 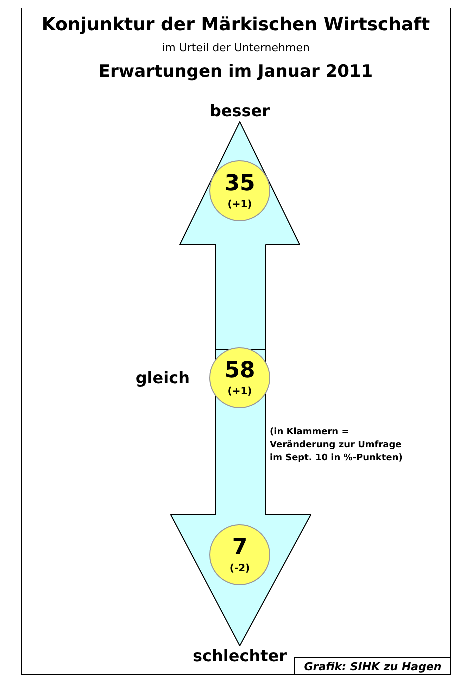 What do you see at coordinates (163, 378) in the screenshot?
I see `category-label: gleich` at bounding box center [163, 378].